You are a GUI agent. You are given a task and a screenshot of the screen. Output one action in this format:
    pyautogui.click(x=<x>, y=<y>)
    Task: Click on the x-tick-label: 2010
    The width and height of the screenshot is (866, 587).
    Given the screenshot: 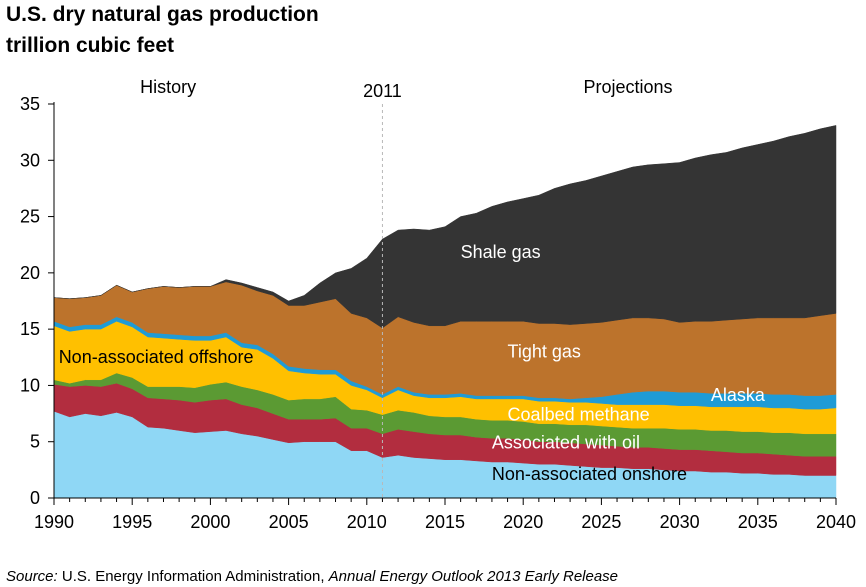 What is the action you would take?
    pyautogui.click(x=367, y=522)
    